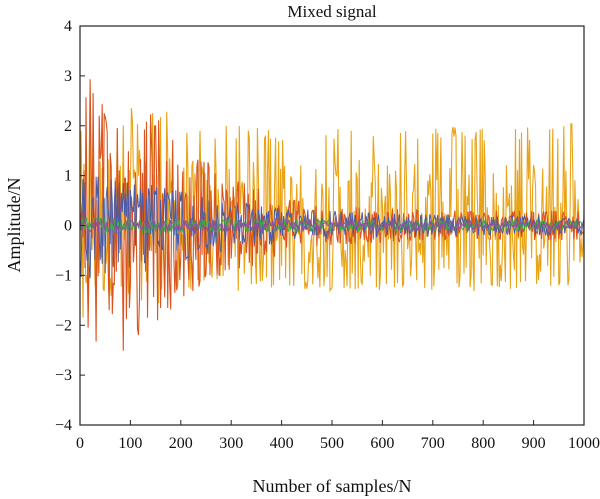 The image size is (600, 499). Describe the element at coordinates (68, 26) in the screenshot. I see `y-tick-label: 4` at that location.